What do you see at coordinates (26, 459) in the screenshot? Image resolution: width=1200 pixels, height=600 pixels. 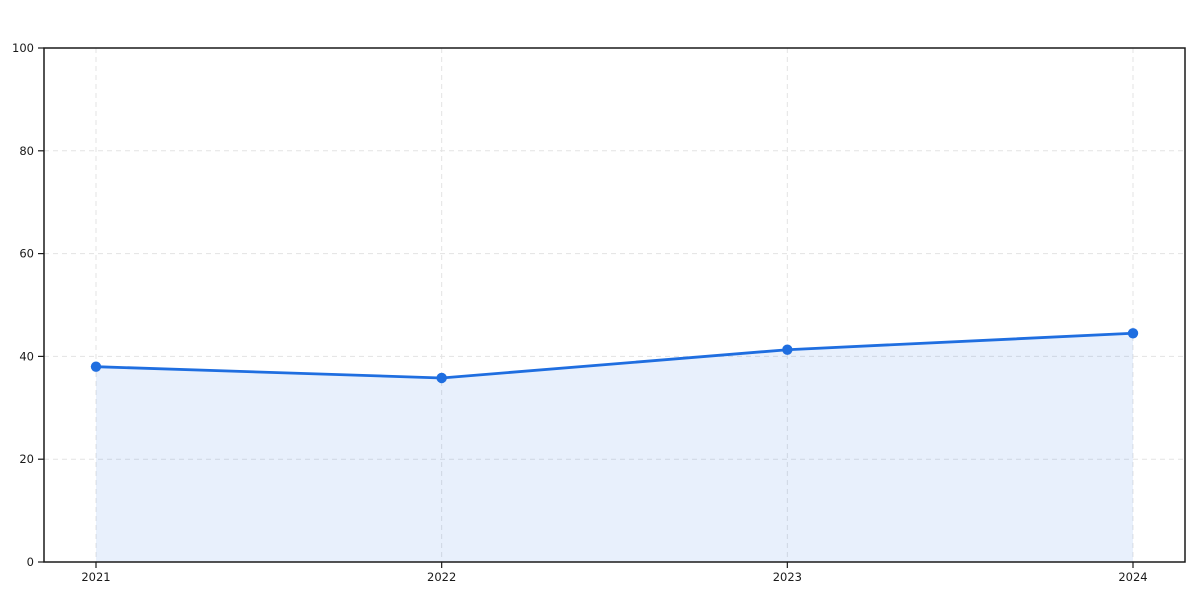 I see `y-tick-label: 20` at bounding box center [26, 459].